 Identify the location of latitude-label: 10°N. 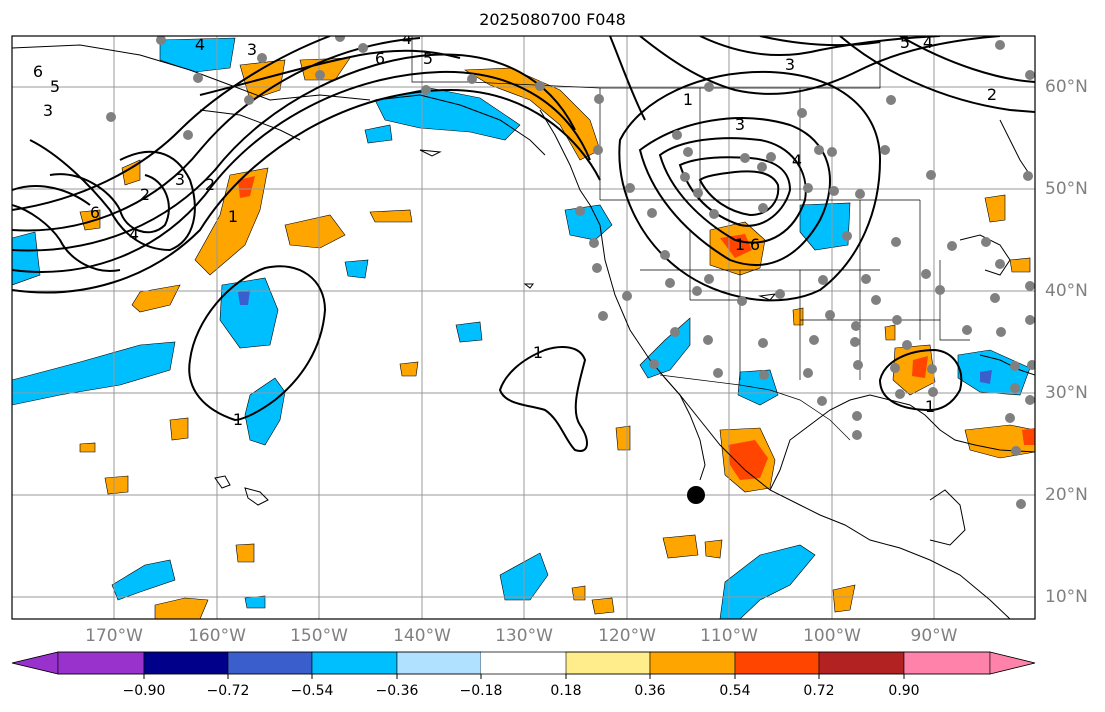
(1066, 597).